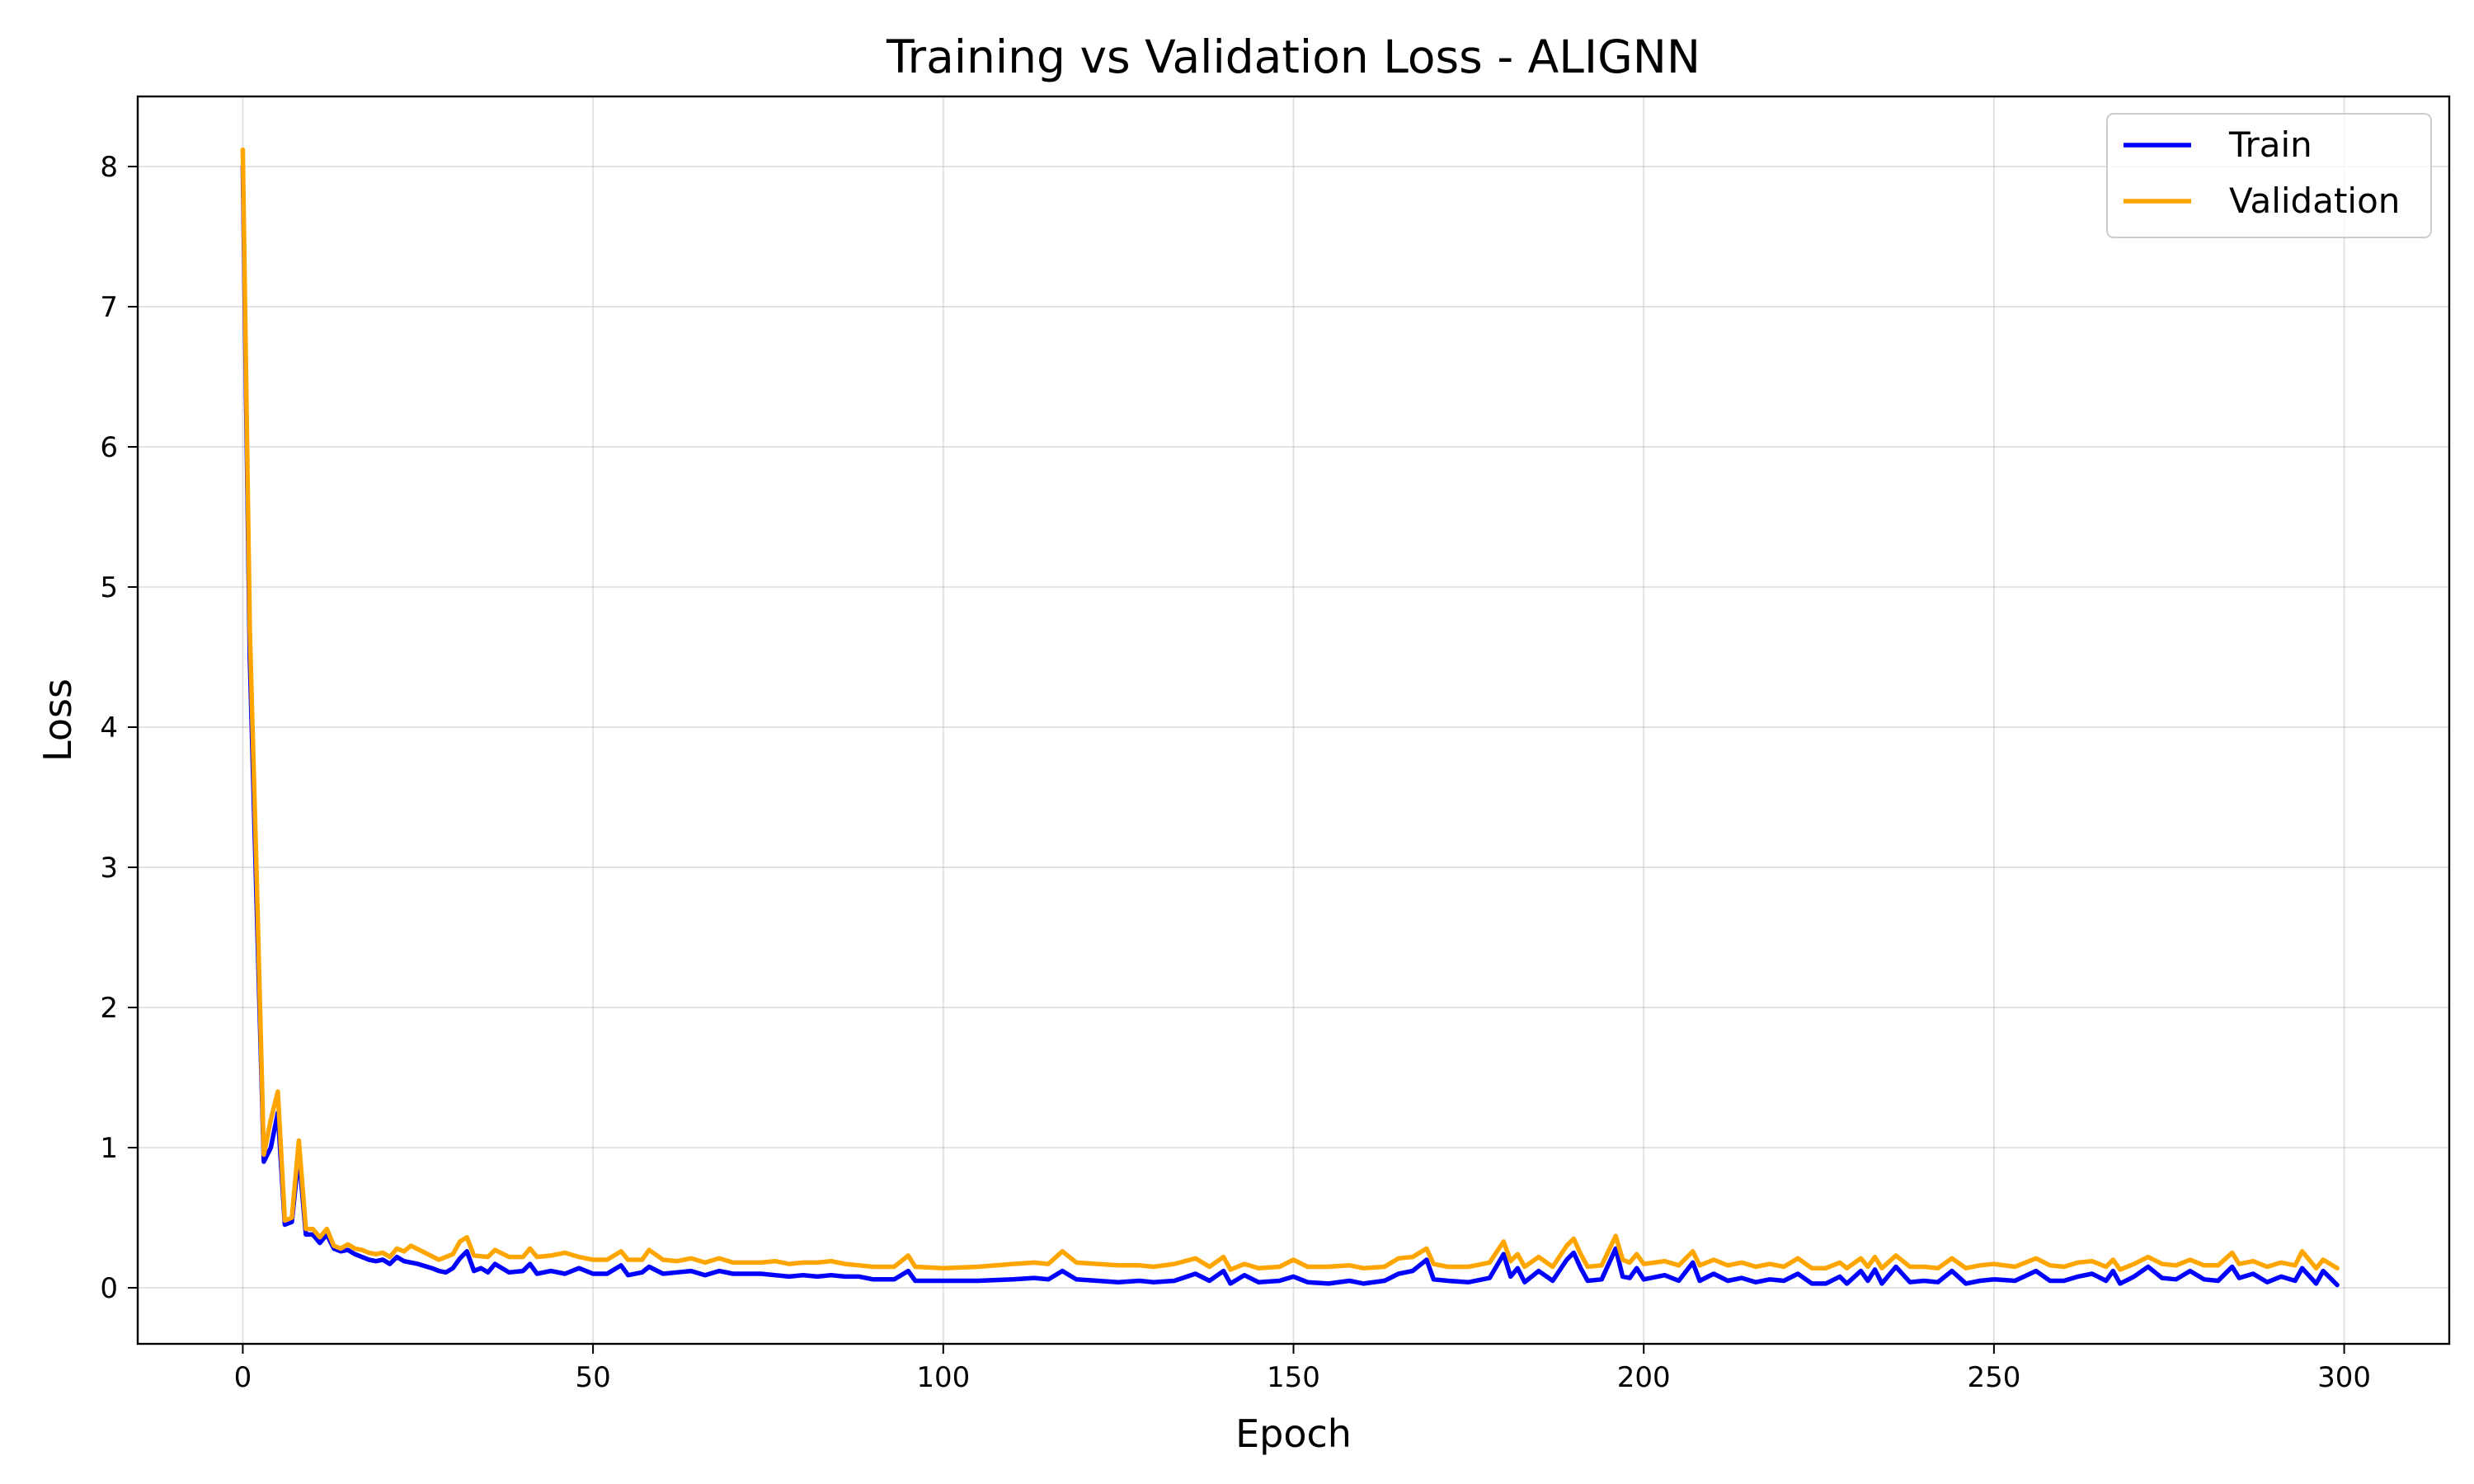 Image resolution: width=2474 pixels, height=1484 pixels. What do you see at coordinates (2270, 144) in the screenshot?
I see `legend-label-train: Train` at bounding box center [2270, 144].